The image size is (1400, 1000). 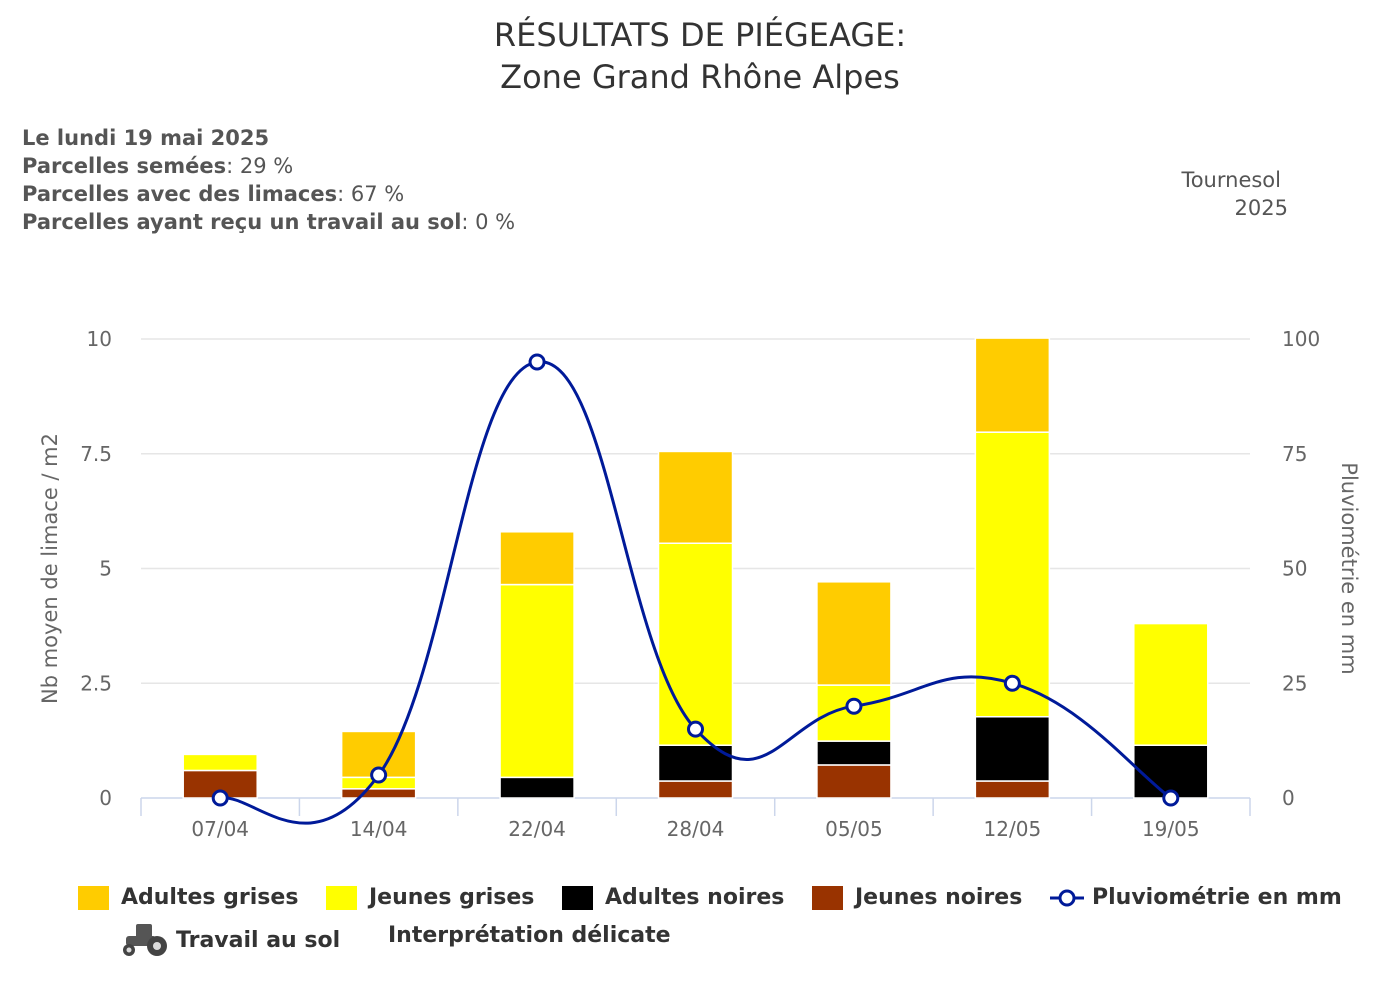 I want to click on legend-adultes-grises: Adultes grises, so click(x=188, y=897).